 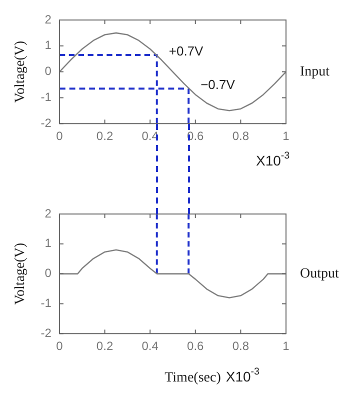 What do you see at coordinates (193, 378) in the screenshot?
I see `x-axis-title: Time(sec)` at bounding box center [193, 378].